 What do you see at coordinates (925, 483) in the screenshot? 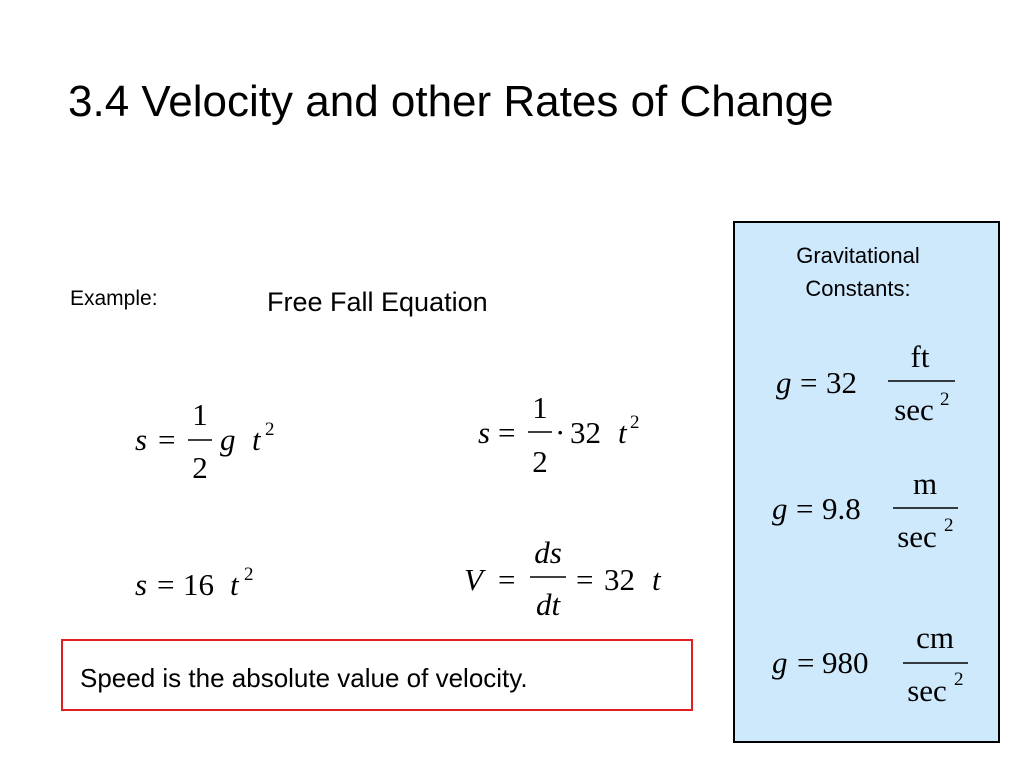
I see `numerator: m` at bounding box center [925, 483].